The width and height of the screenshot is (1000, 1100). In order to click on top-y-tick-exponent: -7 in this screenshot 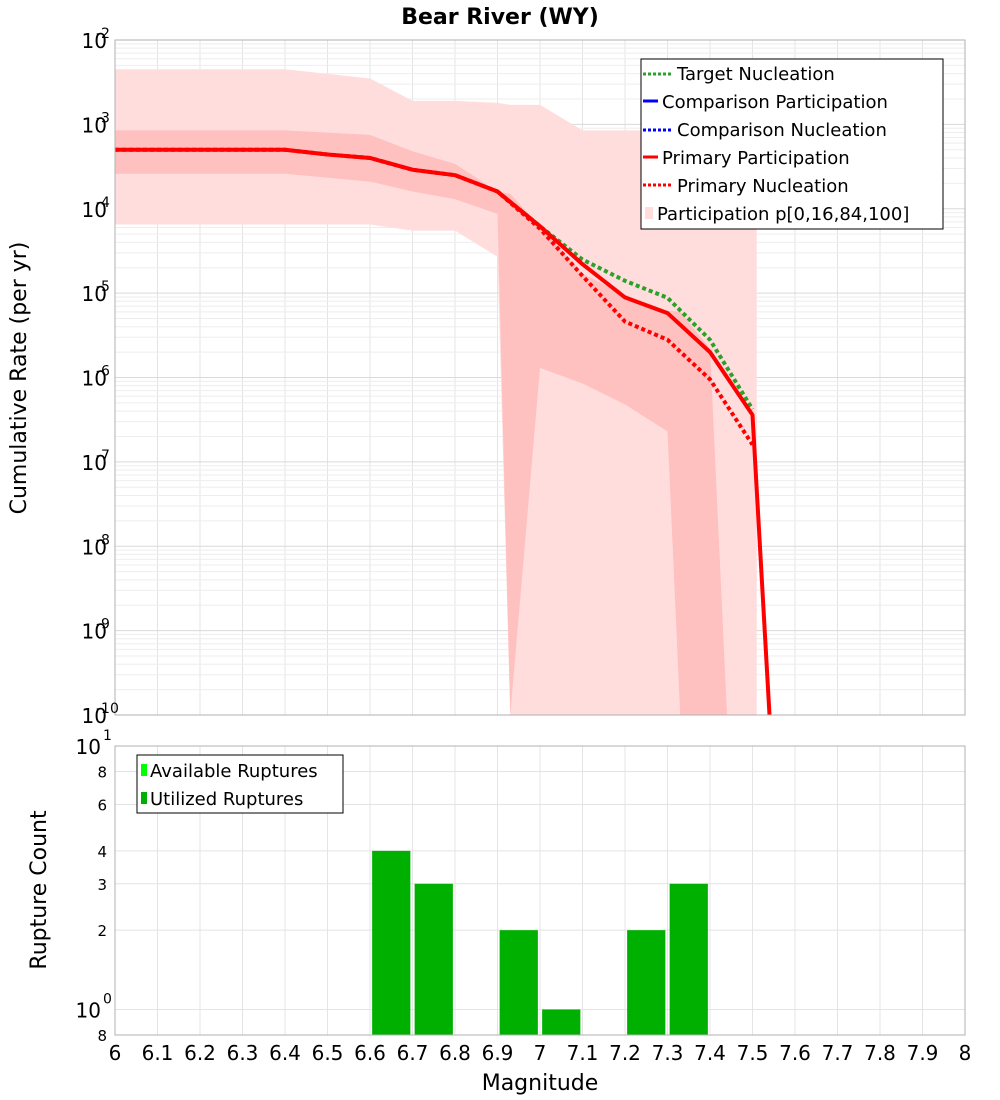, I will do `click(103, 456)`.